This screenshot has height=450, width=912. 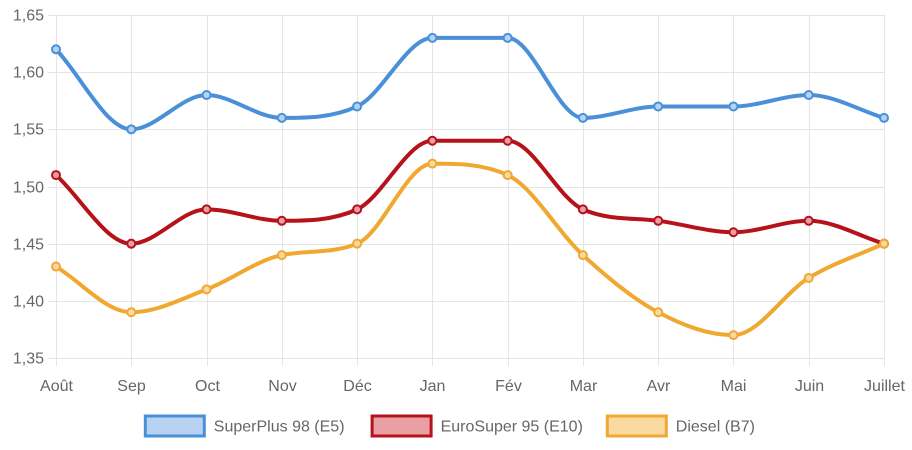 I want to click on y-tick-label: 1,55, so click(x=28, y=130).